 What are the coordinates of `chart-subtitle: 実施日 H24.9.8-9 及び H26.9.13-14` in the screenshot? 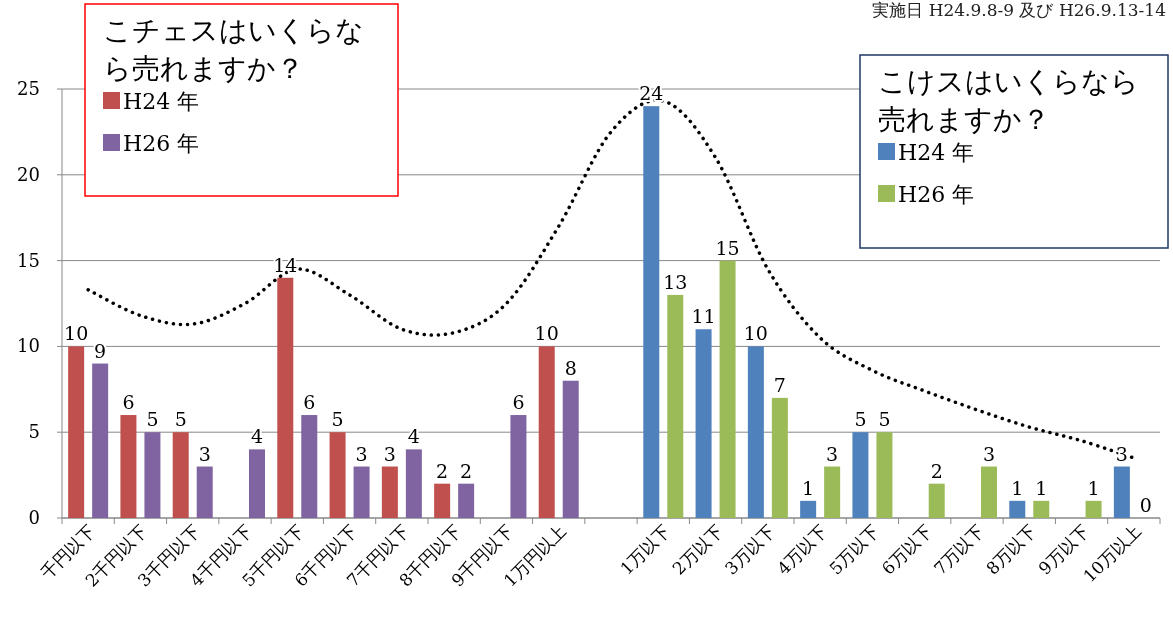 It's located at (1019, 10).